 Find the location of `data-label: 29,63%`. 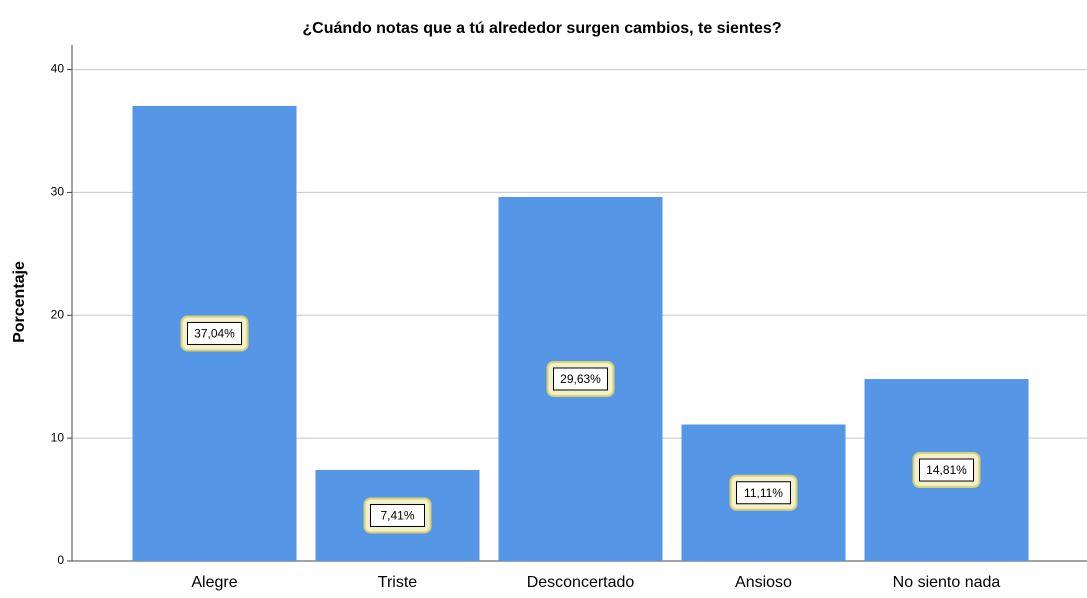

data-label: 29,63% is located at coordinates (580, 379).